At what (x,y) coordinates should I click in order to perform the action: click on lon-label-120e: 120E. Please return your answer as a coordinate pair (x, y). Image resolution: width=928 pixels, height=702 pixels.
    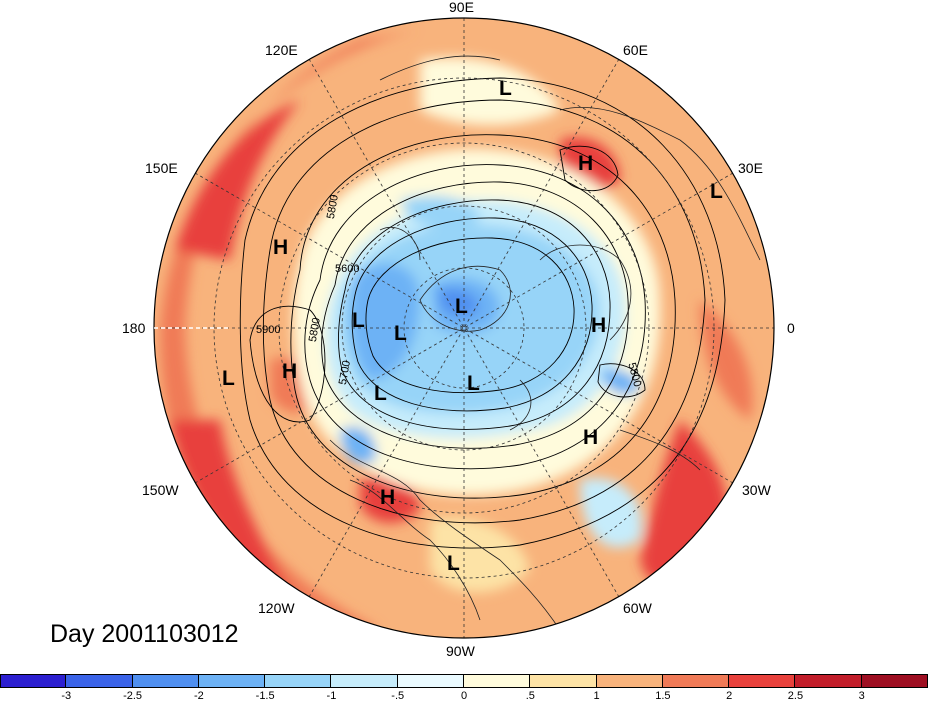
    Looking at the image, I should click on (281, 50).